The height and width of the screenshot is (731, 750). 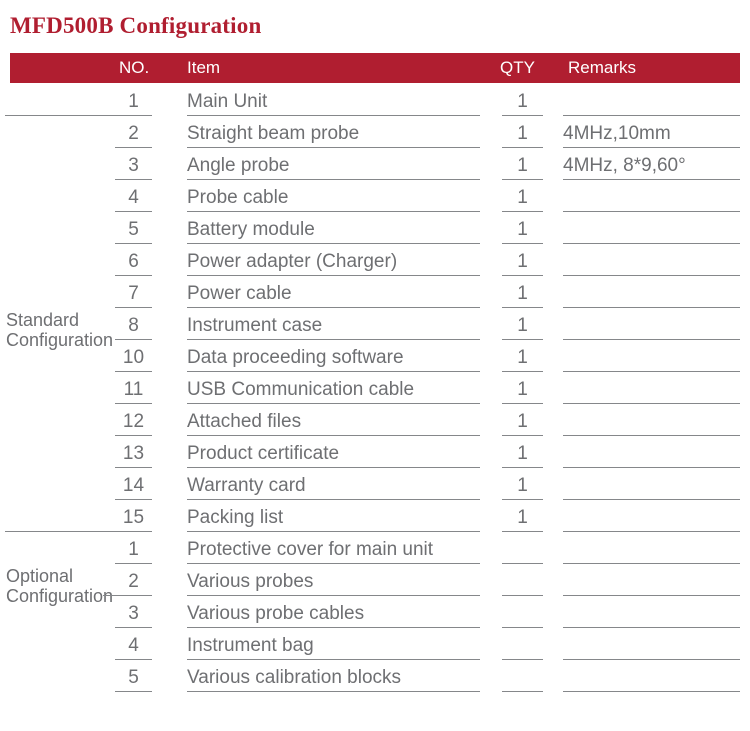 I want to click on table-row: 15 Packing list 1, so click(x=375, y=516).